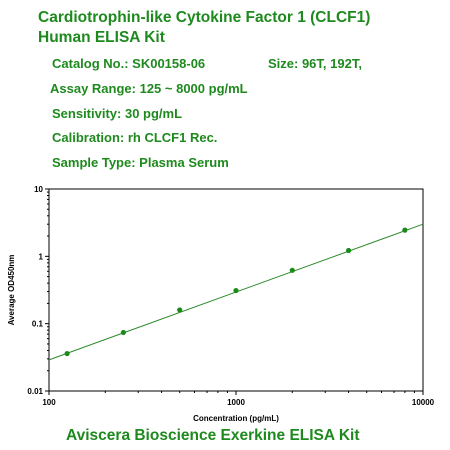 The height and width of the screenshot is (450, 450). Describe the element at coordinates (38, 324) in the screenshot. I see `y-tick-label: 0.1` at that location.